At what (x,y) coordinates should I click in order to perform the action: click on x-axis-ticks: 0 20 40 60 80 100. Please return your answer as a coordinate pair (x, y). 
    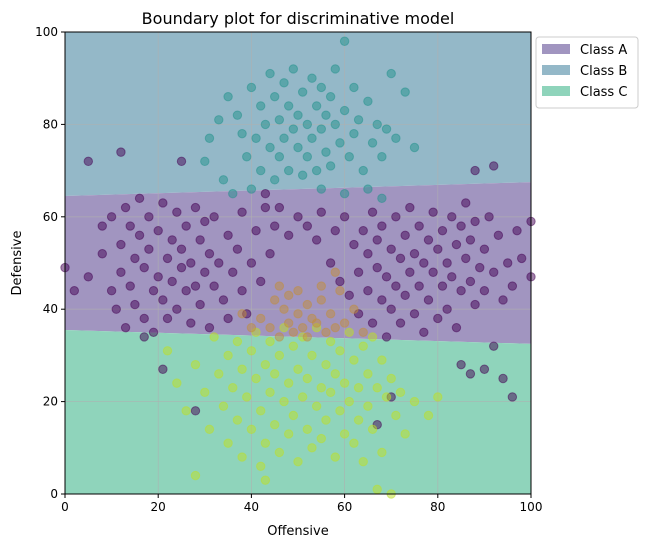
    Looking at the image, I should click on (301, 504).